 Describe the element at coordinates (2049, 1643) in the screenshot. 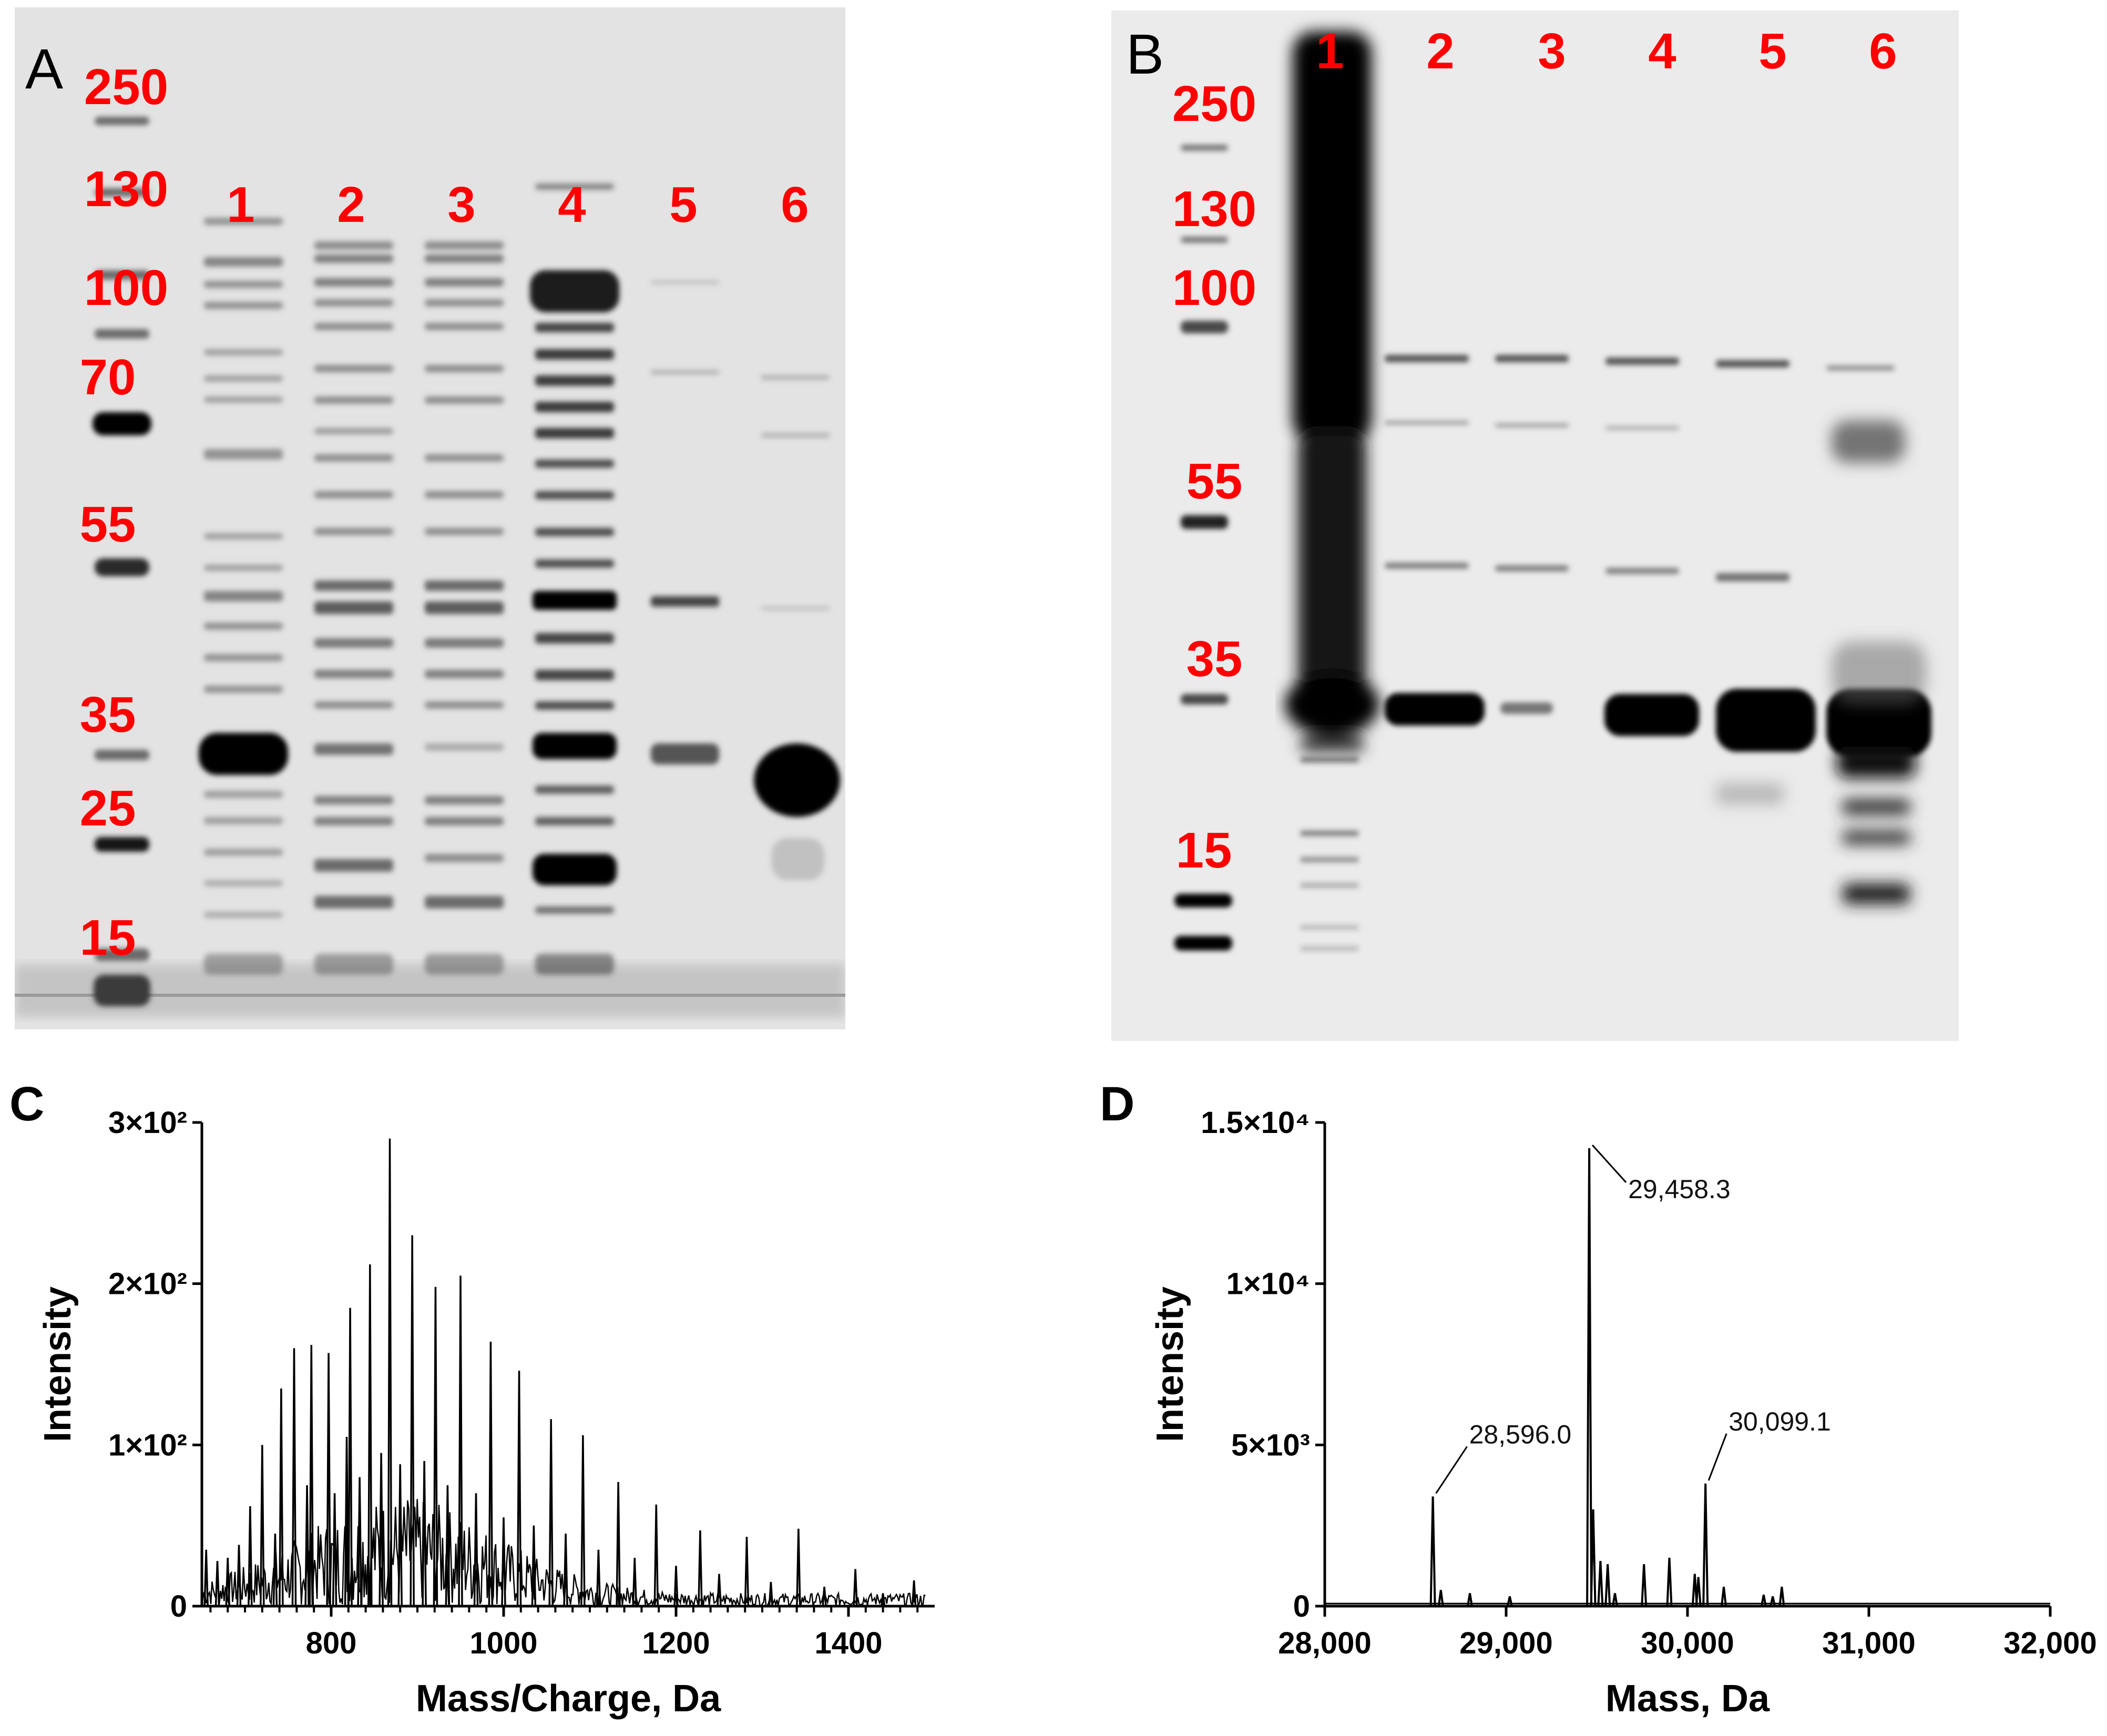

I see `x-tick-label: 32,000` at that location.